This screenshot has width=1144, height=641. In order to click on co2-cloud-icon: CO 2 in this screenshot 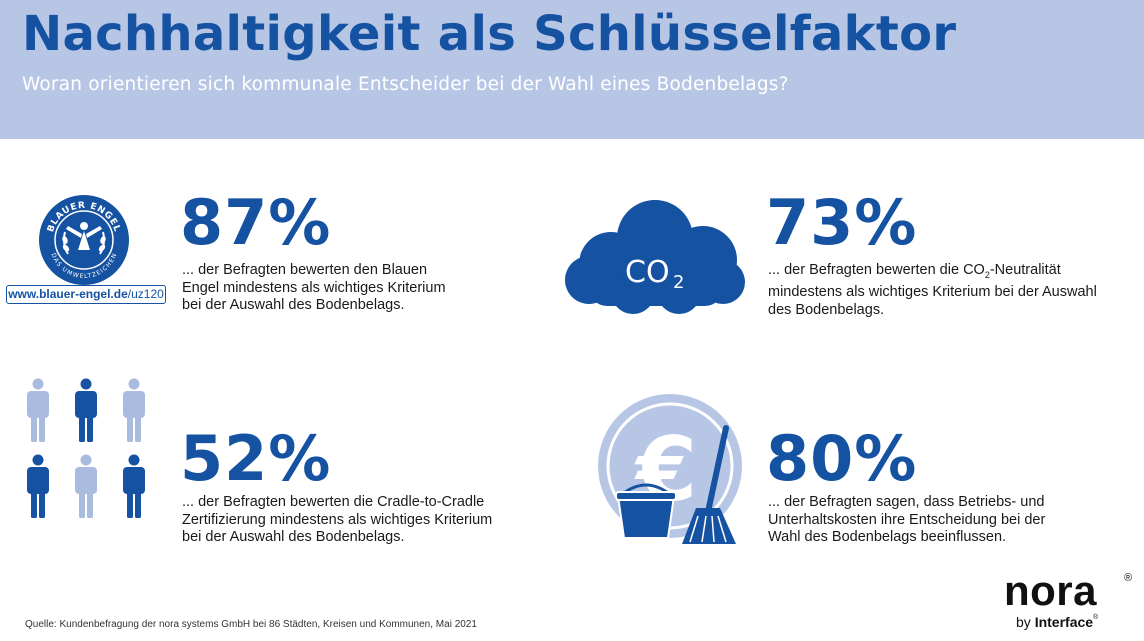, I will do `click(655, 257)`.